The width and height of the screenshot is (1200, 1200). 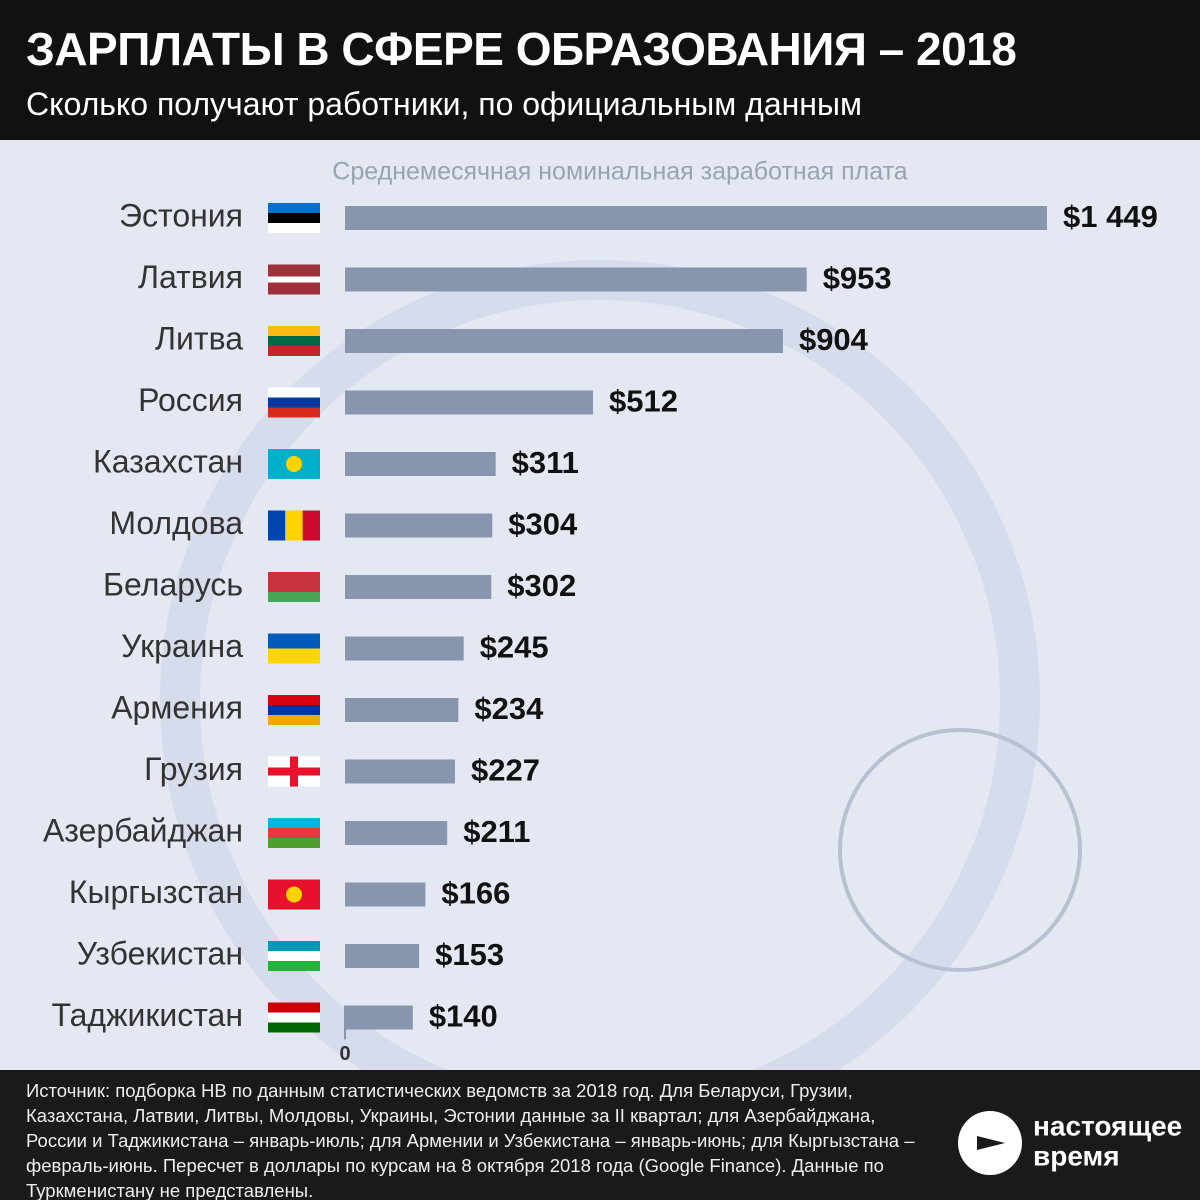 I want to click on flag-cross, so click(x=294, y=771).